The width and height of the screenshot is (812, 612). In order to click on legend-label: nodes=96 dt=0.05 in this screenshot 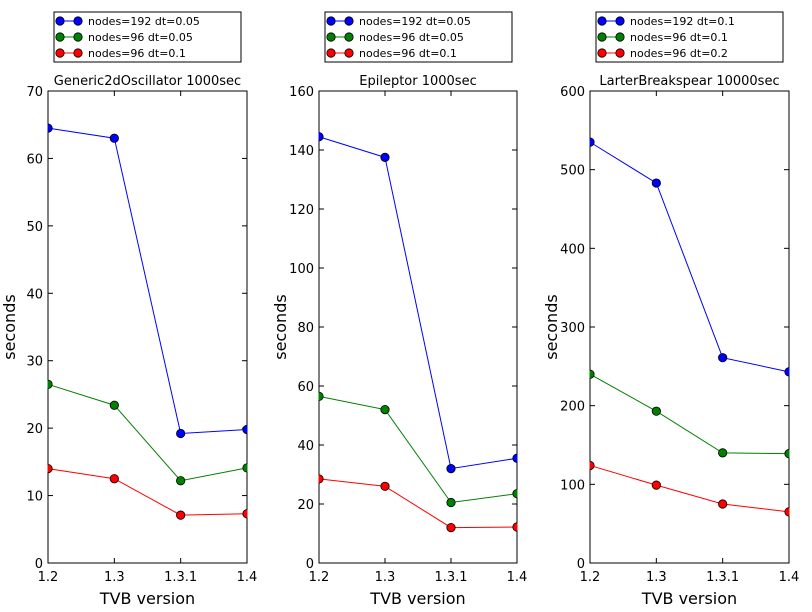, I will do `click(140, 37)`.